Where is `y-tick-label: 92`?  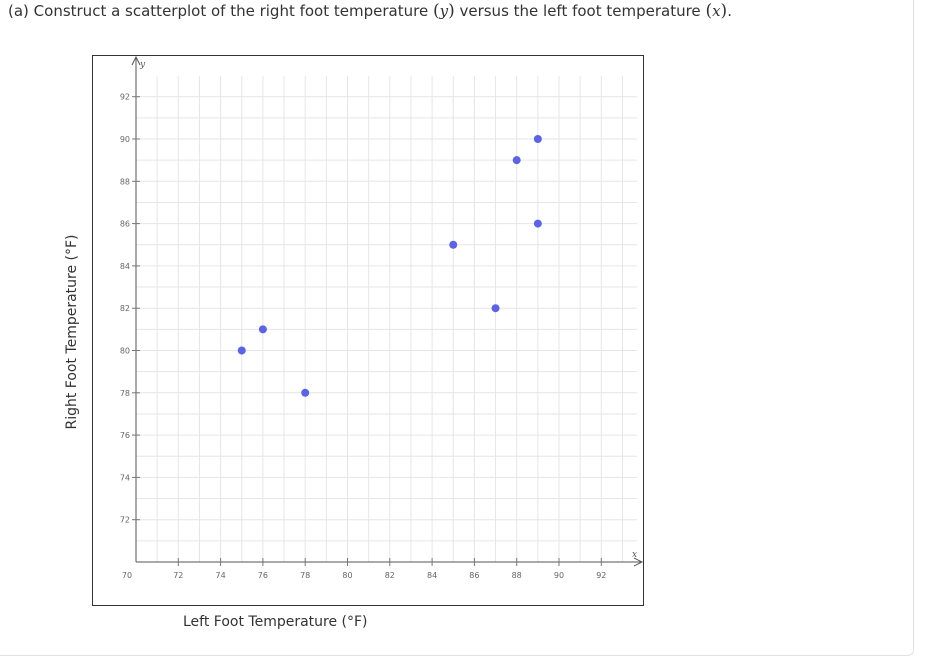 y-tick-label: 92 is located at coordinates (125, 97).